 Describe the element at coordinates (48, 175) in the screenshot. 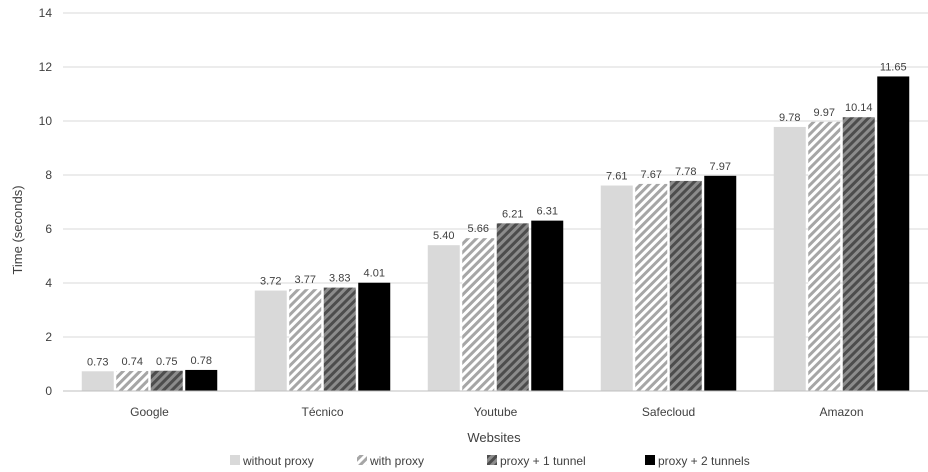

I see `y-tick-label: 8` at that location.